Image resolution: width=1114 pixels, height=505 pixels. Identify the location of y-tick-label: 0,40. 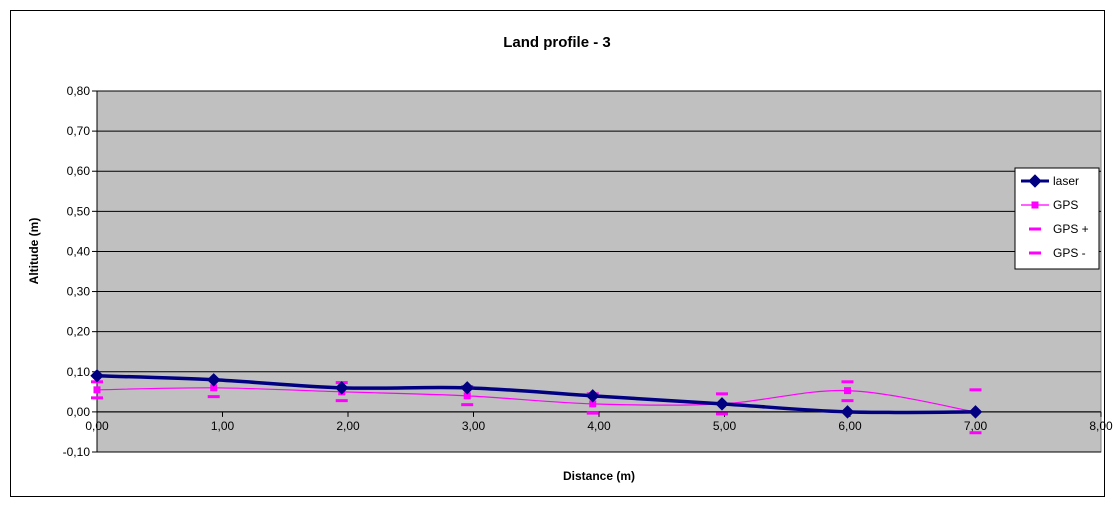
(79, 251).